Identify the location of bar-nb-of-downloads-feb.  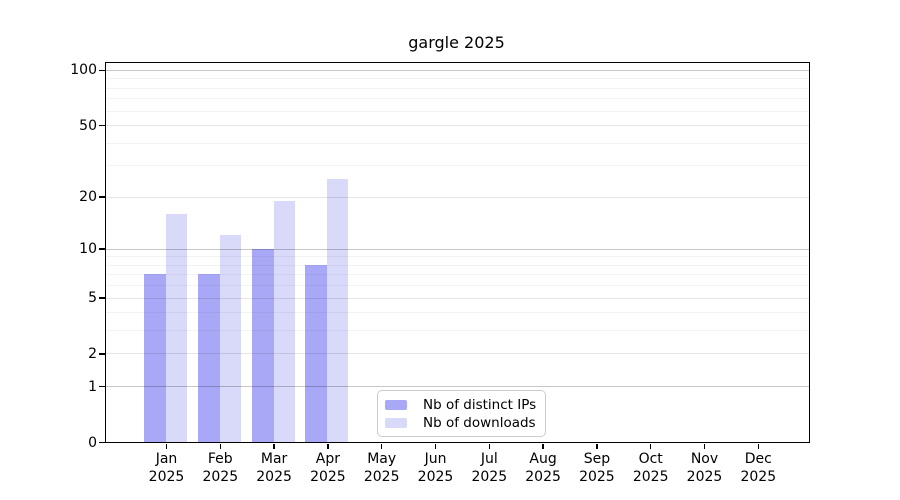
(230, 338).